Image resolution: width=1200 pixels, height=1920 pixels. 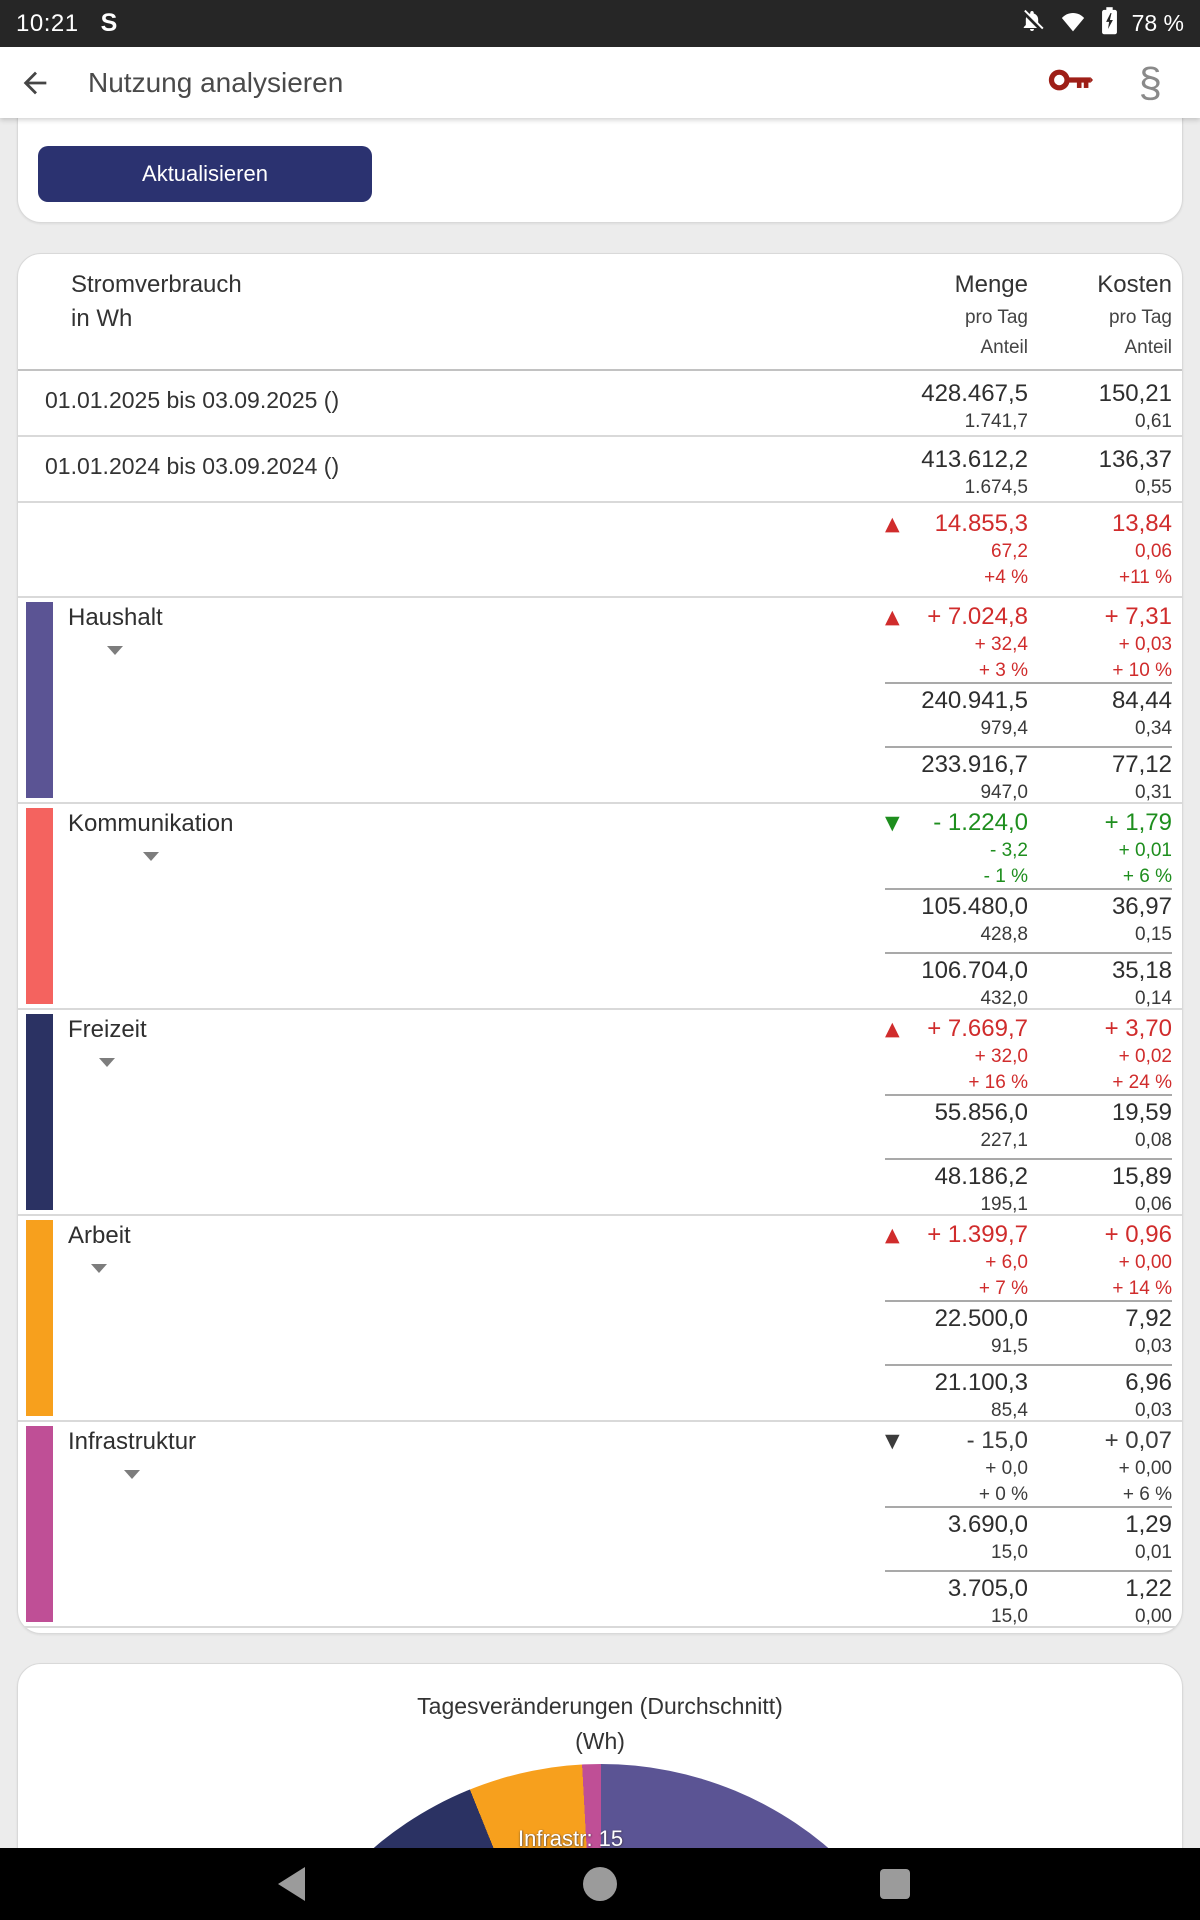 What do you see at coordinates (1145, 1468) in the screenshot?
I see `kosten-diff-per-day: + 0,00` at bounding box center [1145, 1468].